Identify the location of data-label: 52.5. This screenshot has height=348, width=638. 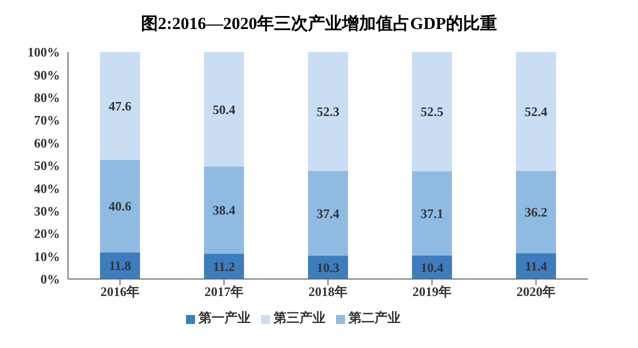
(432, 112).